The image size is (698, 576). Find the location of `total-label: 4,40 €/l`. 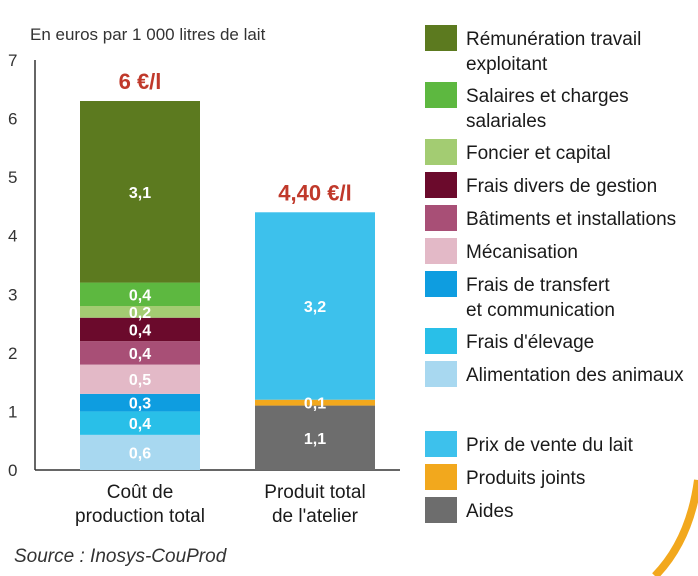

total-label: 4,40 €/l is located at coordinates (314, 192).